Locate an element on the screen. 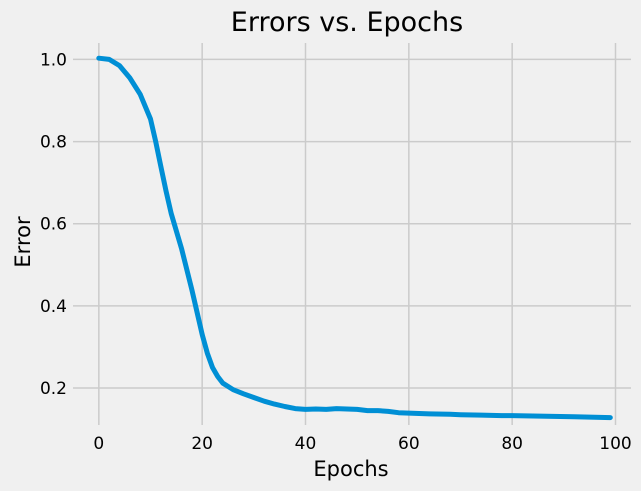 The height and width of the screenshot is (491, 641). chart-title: Errors vs. Epochs is located at coordinates (347, 22).